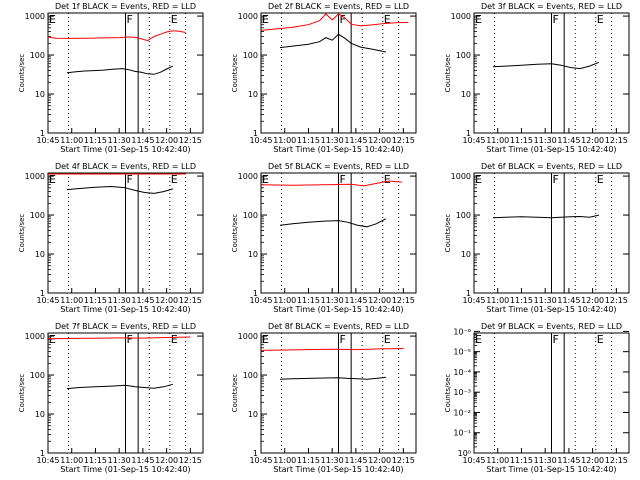  Describe the element at coordinates (551, 326) in the screenshot. I see `panel-title: Det 9f BLACK = Events, RED = LLD` at that location.